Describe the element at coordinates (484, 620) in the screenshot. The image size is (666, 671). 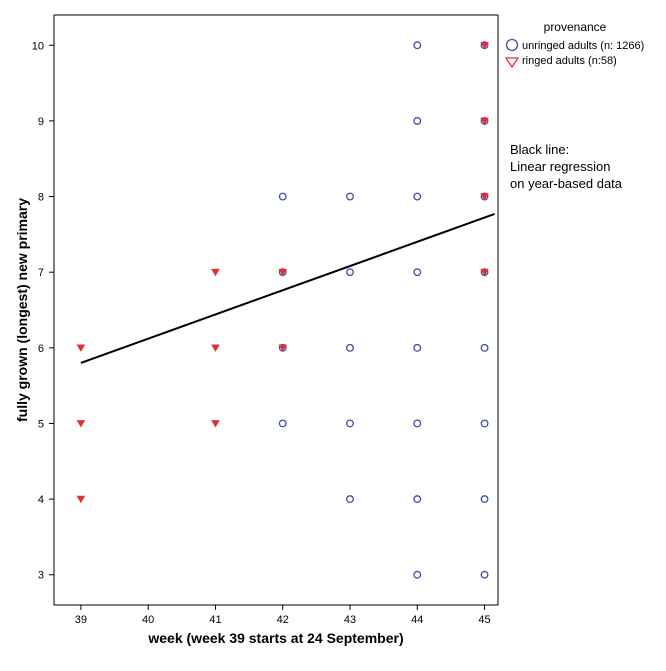
I see `x-tick-label: 45` at that location.